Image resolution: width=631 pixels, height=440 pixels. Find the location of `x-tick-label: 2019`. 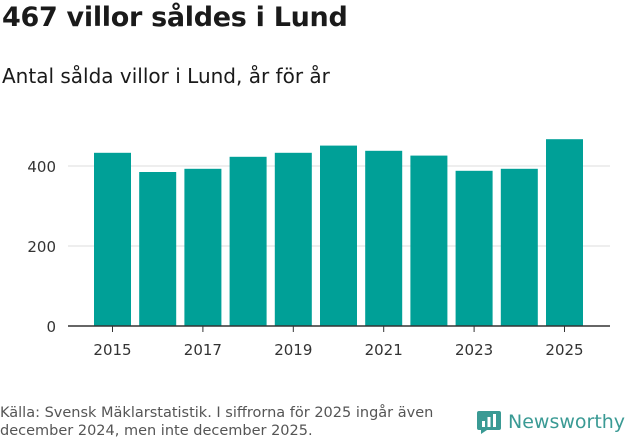

x-tick-label: 2019 is located at coordinates (293, 350).